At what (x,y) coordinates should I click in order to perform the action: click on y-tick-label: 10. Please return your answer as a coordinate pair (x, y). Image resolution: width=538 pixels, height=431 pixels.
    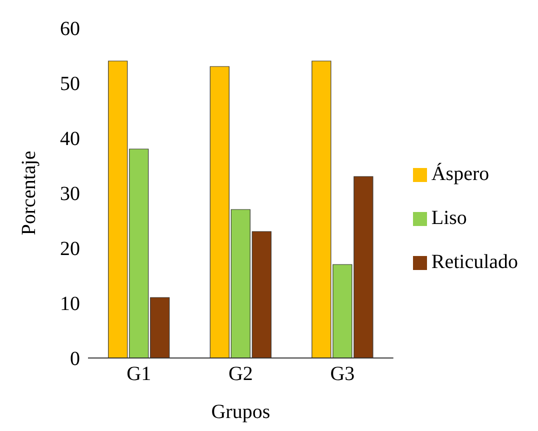
    Looking at the image, I should click on (70, 304).